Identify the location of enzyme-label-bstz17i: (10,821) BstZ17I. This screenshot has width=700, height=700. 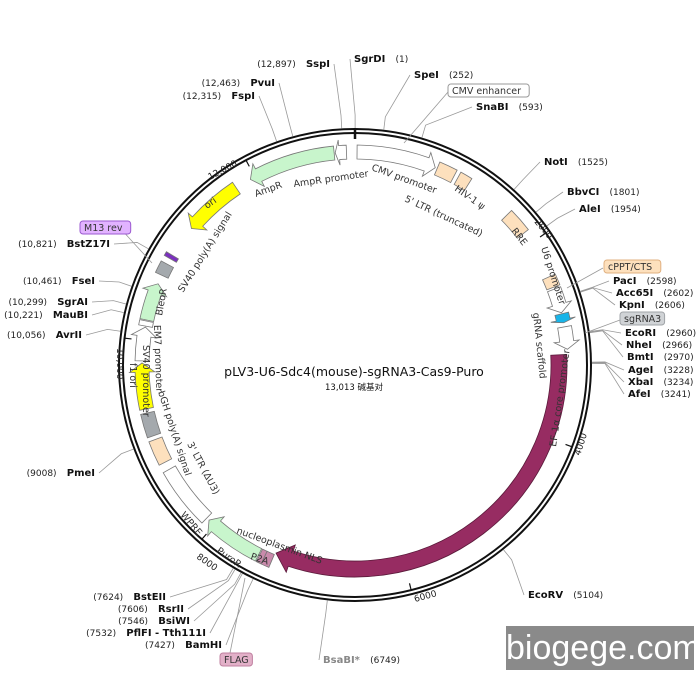
(64, 241).